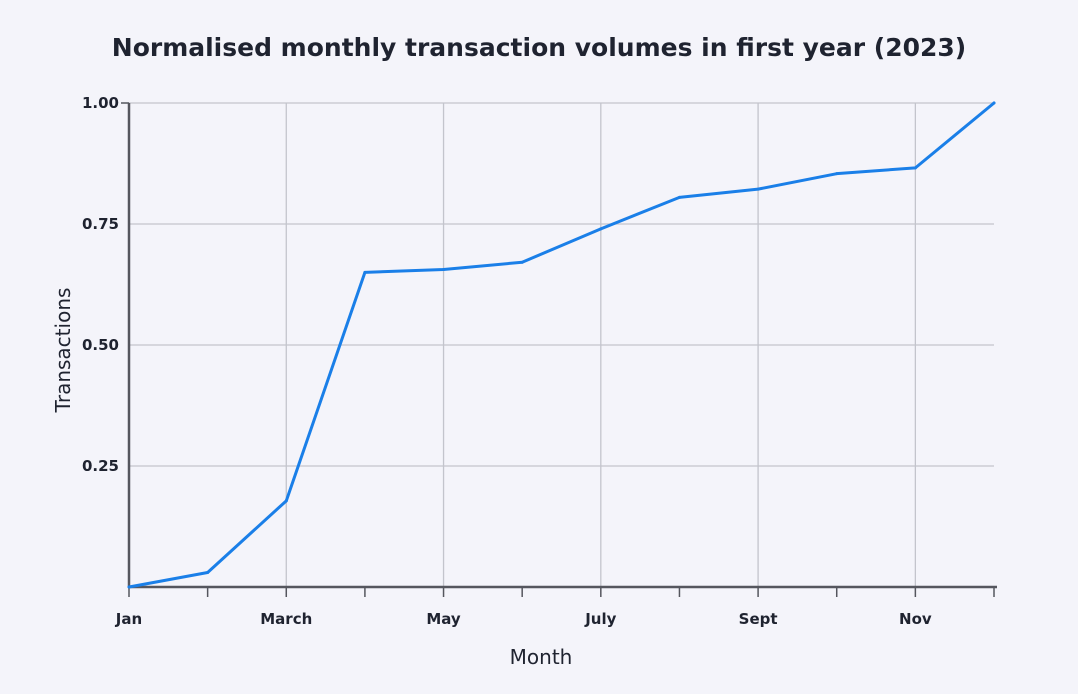 The width and height of the screenshot is (1078, 694). I want to click on x-tick-label: Sept, so click(758, 619).